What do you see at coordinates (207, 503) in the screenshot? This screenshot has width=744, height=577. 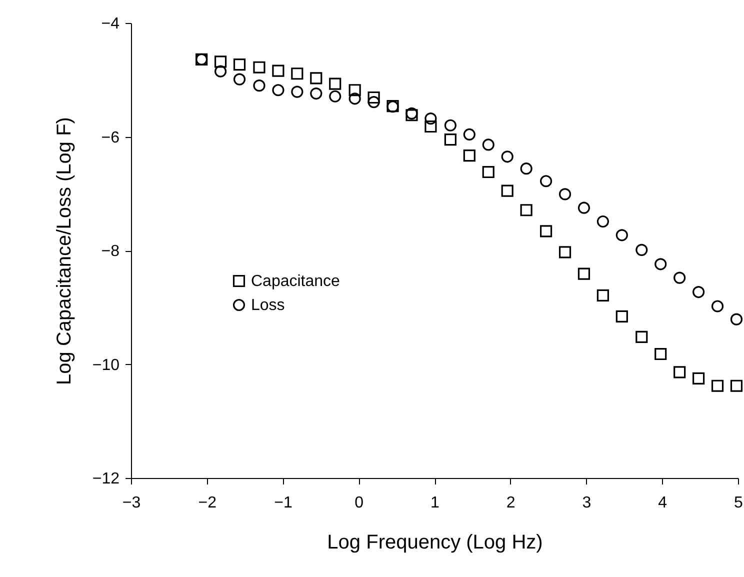 I see `x-tick-label: −2` at bounding box center [207, 503].